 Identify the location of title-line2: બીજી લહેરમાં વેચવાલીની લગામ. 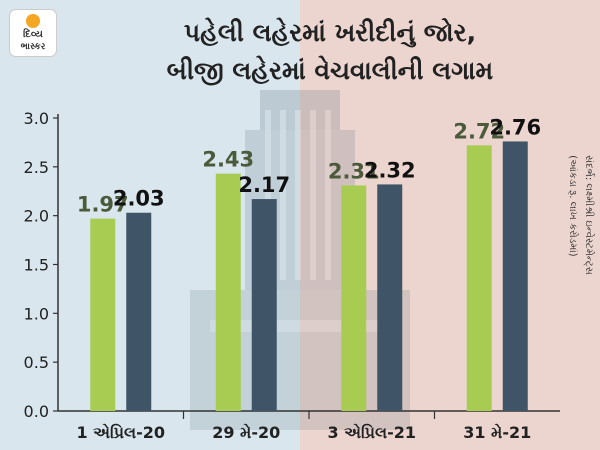
(330, 70).